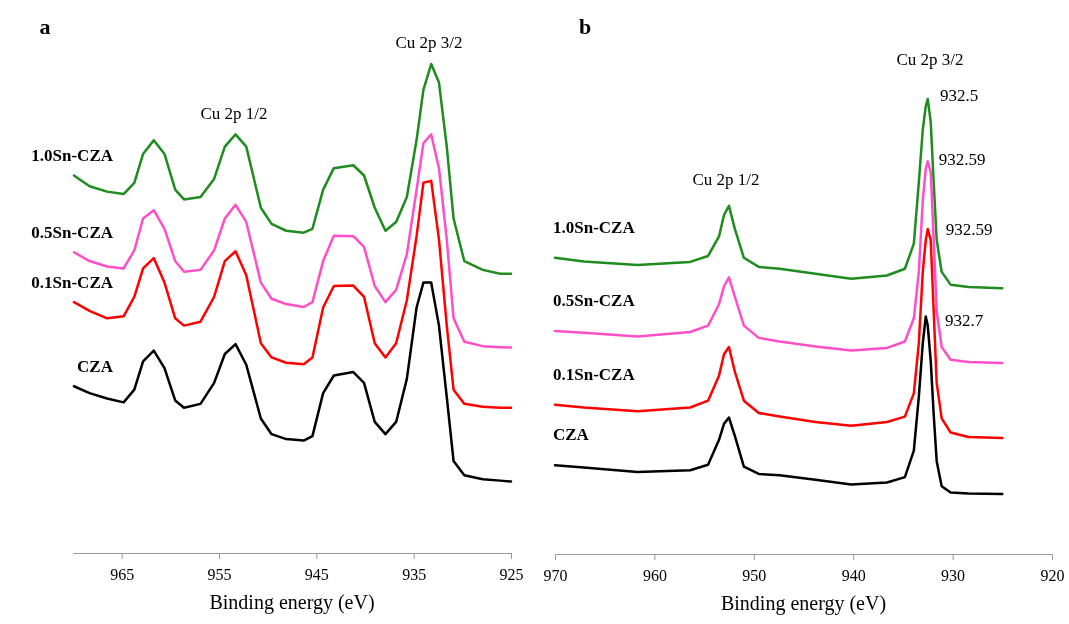  What do you see at coordinates (654, 575) in the screenshot?
I see `x-tick-label: 960` at bounding box center [654, 575].